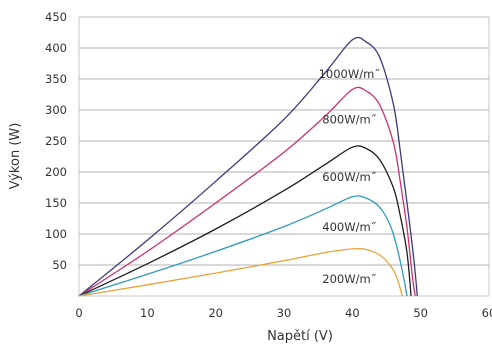 This screenshot has height=347, width=492. Describe the element at coordinates (349, 279) in the screenshot. I see `curve-label: 200W/m˝` at that location.